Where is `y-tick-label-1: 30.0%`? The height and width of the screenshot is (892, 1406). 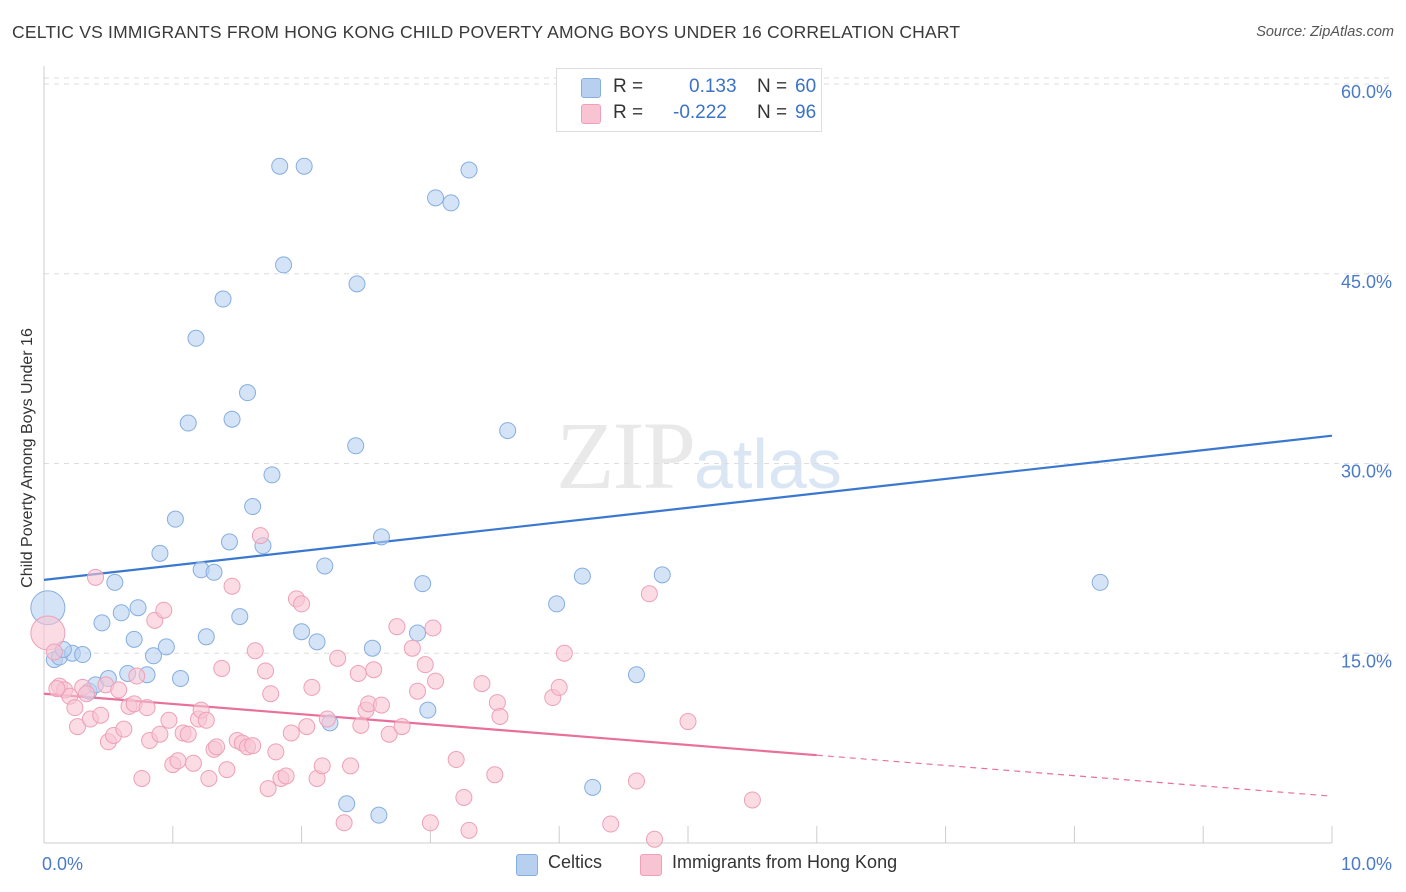
y-tick-label-1: 30.0% is located at coordinates (1366, 472).